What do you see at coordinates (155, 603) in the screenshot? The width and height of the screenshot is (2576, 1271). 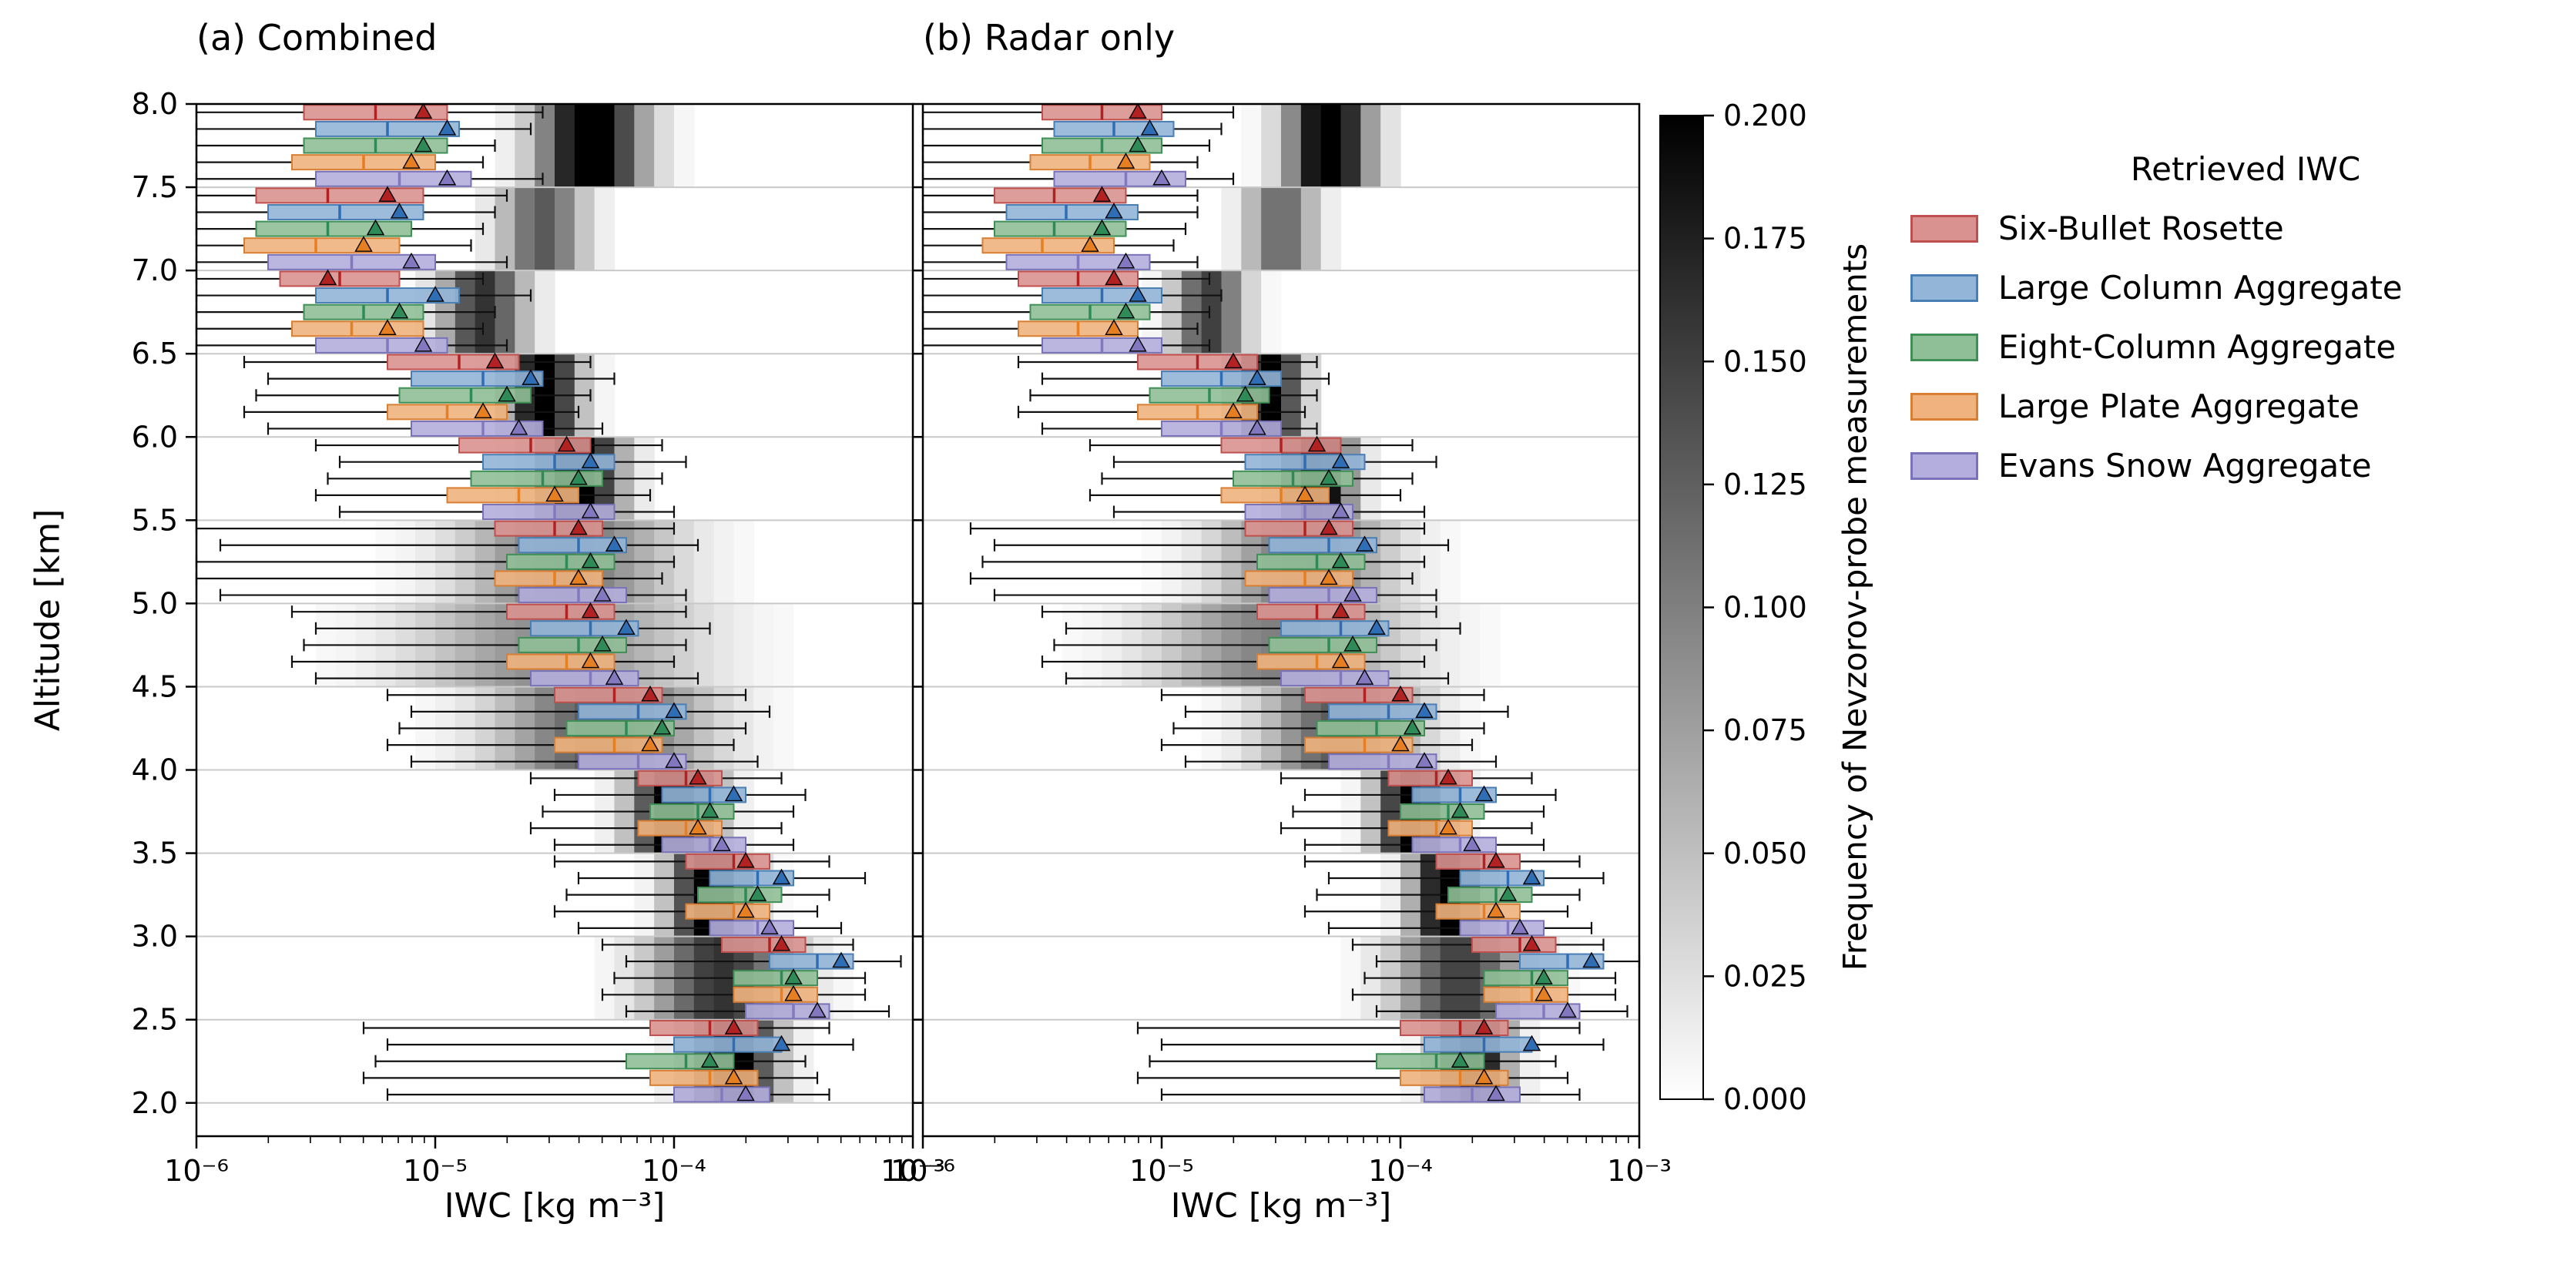 I see `svg-text: 5.0` at bounding box center [155, 603].